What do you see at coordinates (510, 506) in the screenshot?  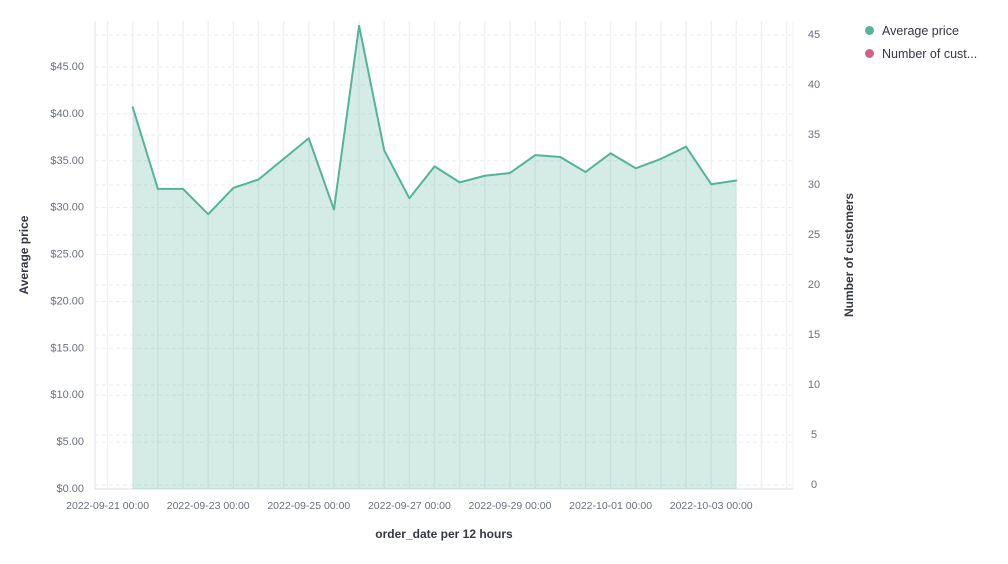 I see `x-axis-tick-label: 2022-09-29 00:00` at bounding box center [510, 506].